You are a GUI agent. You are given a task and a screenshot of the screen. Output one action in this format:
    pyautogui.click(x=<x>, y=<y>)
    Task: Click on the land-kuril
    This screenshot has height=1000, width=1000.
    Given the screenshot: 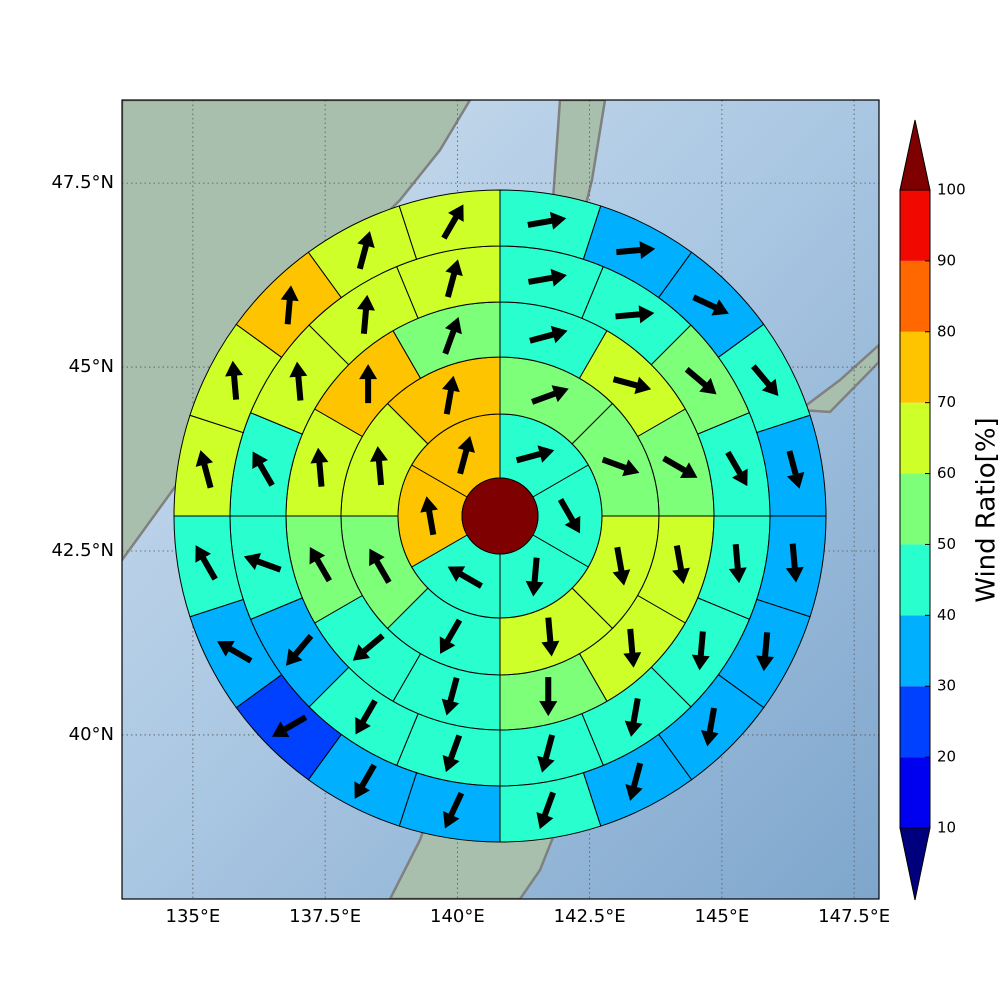 What is the action you would take?
    pyautogui.click(x=837, y=378)
    